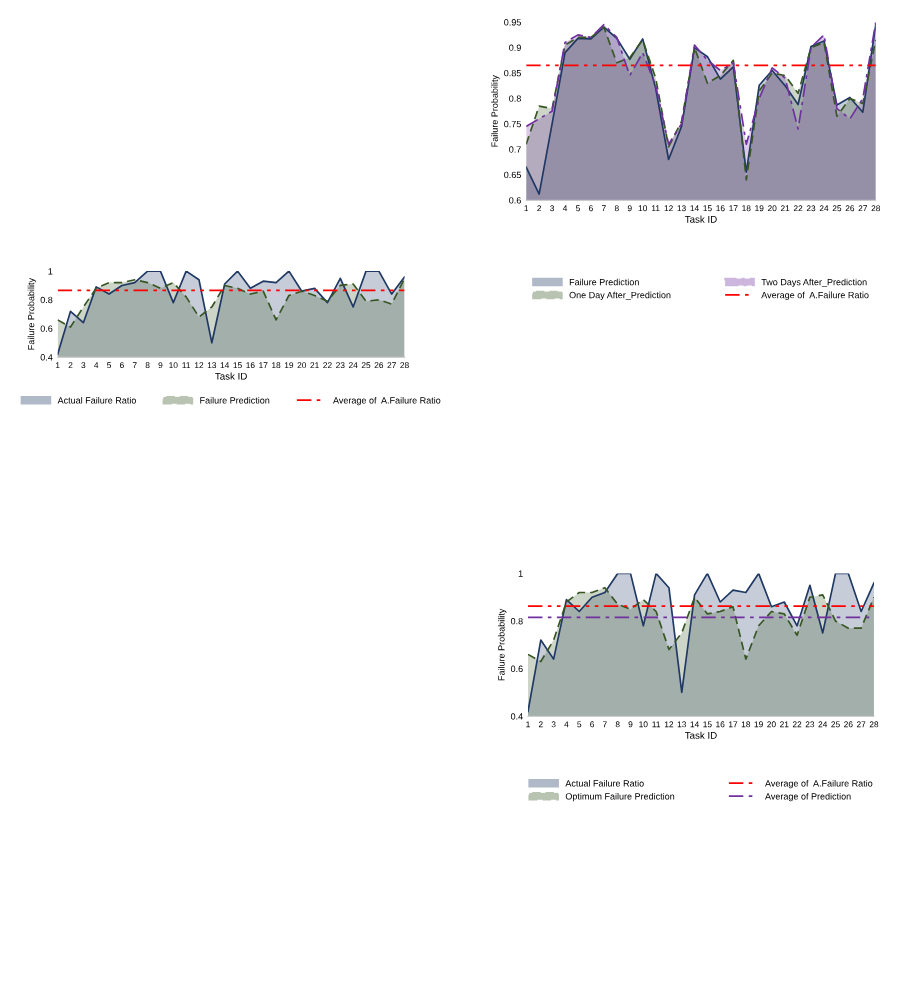 This screenshot has height=1006, width=901. I want to click on legend-label: Optimum Failure Prediction, so click(620, 797).